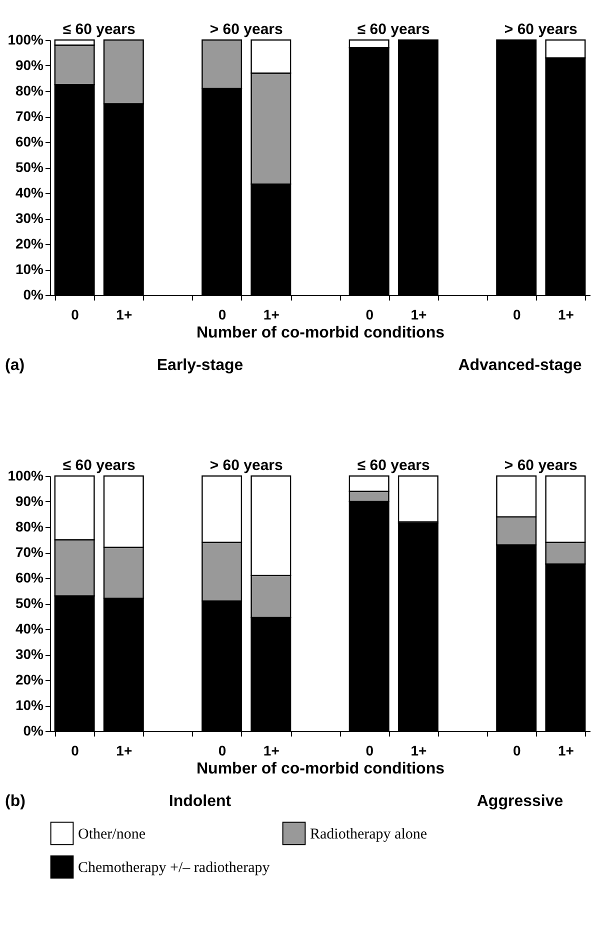  I want to click on text: Aggressive, so click(520, 801).